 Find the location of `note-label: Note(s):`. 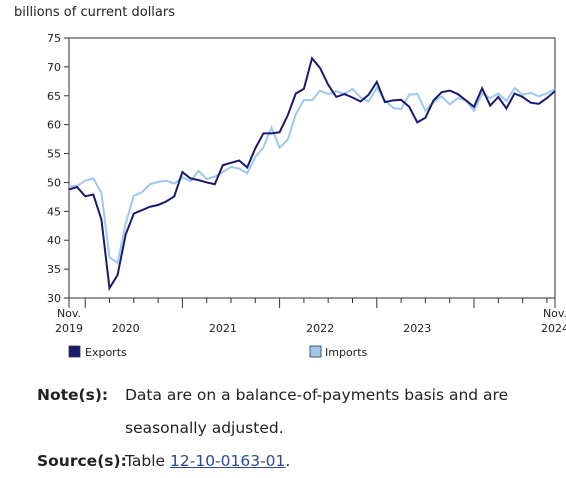

note-label: Note(s): is located at coordinates (73, 395).